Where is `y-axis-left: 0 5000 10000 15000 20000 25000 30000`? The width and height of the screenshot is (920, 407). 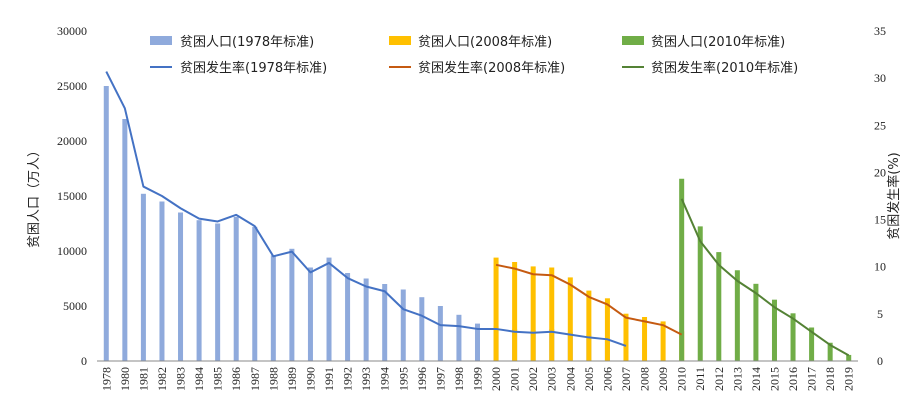
y-axis-left: 0 5000 10000 15000 20000 25000 30000 is located at coordinates (72, 196).